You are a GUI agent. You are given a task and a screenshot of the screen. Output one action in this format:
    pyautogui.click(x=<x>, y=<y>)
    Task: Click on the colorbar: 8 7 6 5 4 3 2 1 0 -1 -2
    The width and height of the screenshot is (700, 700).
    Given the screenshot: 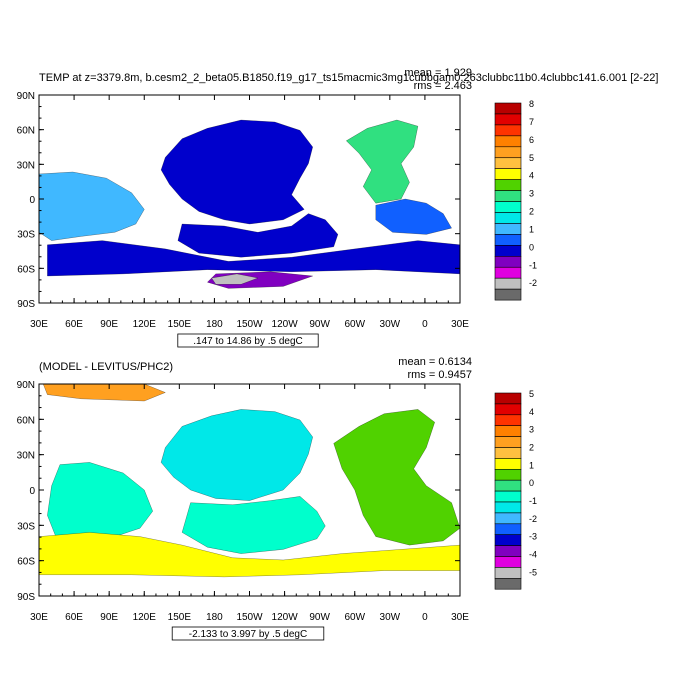 What is the action you would take?
    pyautogui.click(x=515, y=200)
    